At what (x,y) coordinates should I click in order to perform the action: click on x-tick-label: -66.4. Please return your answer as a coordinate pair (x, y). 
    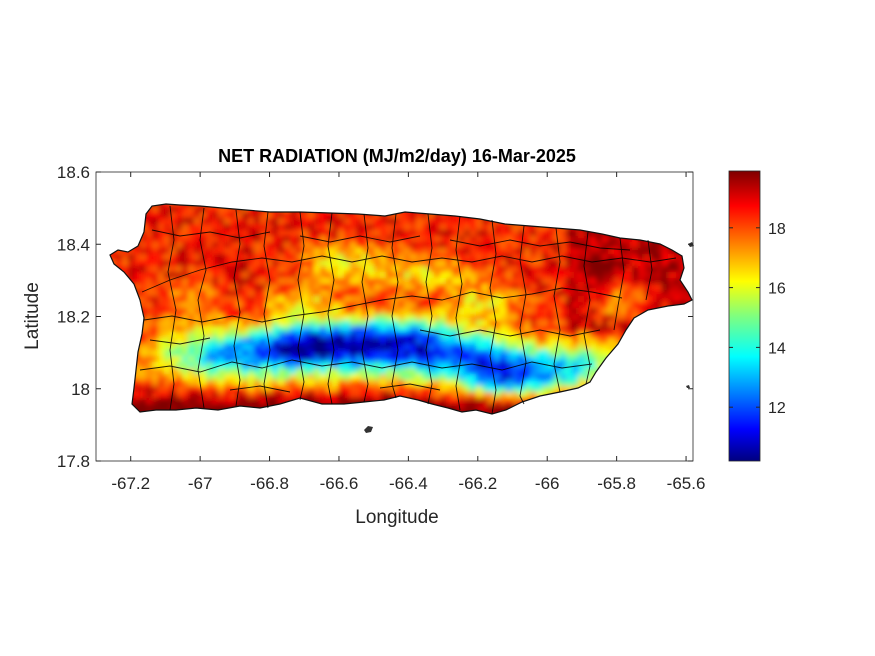
    Looking at the image, I should click on (408, 483).